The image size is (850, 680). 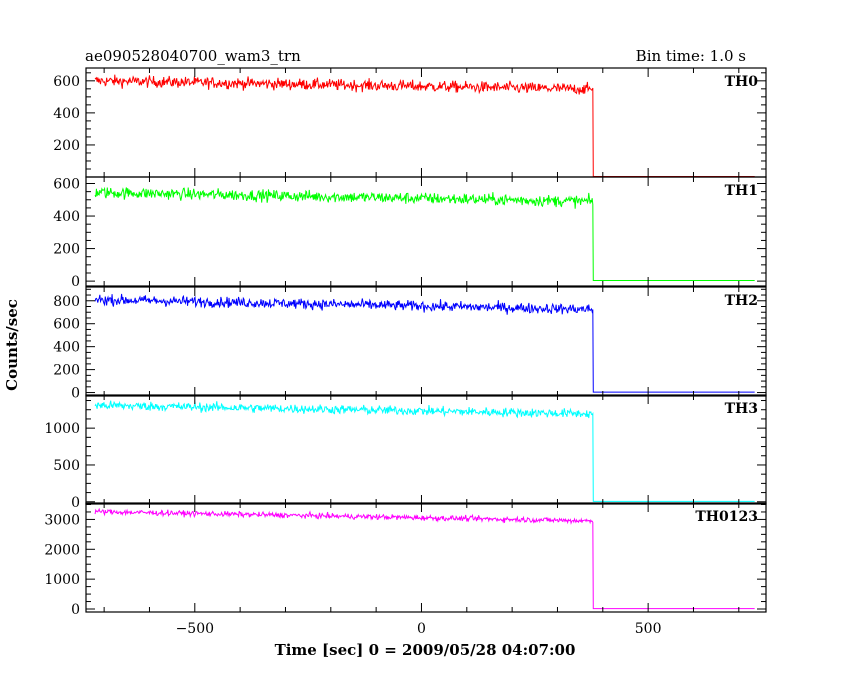 I want to click on x-axis: −500 0 500, so click(x=419, y=629).